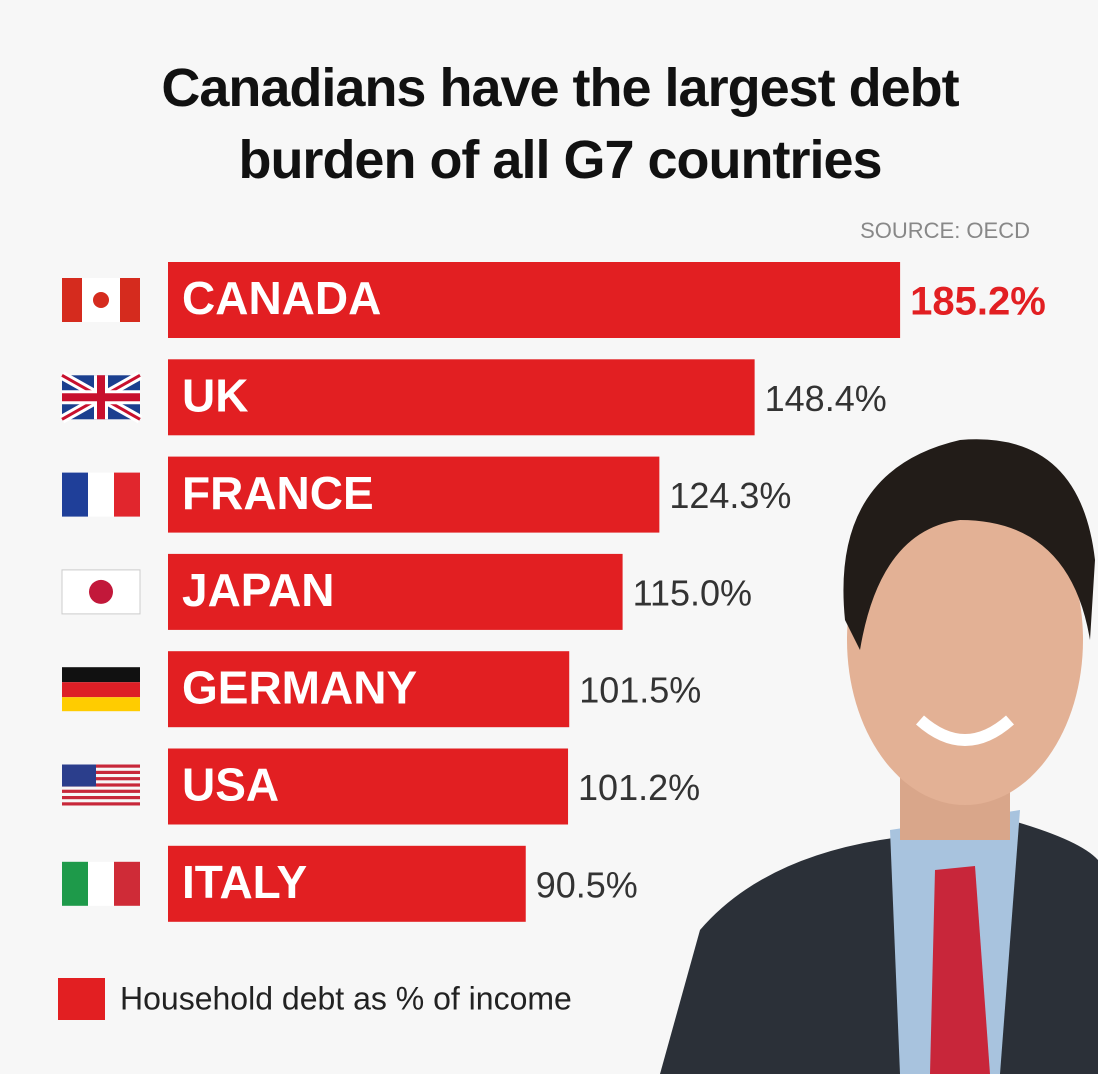 The height and width of the screenshot is (1074, 1098). What do you see at coordinates (346, 998) in the screenshot?
I see `legend-label: Household debt as % of income` at bounding box center [346, 998].